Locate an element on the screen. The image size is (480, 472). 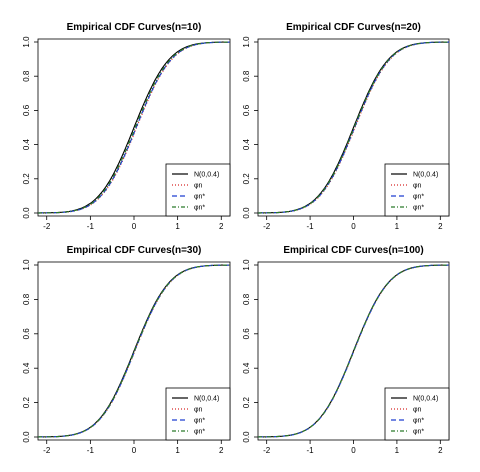
chart-title: Empirical CDF Curves(n=20) is located at coordinates (353, 27).